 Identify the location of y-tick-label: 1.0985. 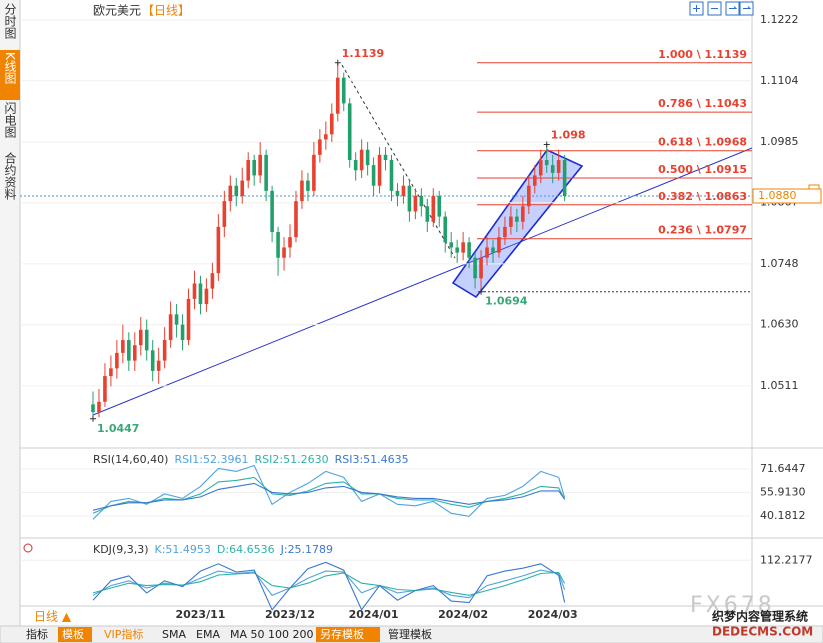
(779, 141).